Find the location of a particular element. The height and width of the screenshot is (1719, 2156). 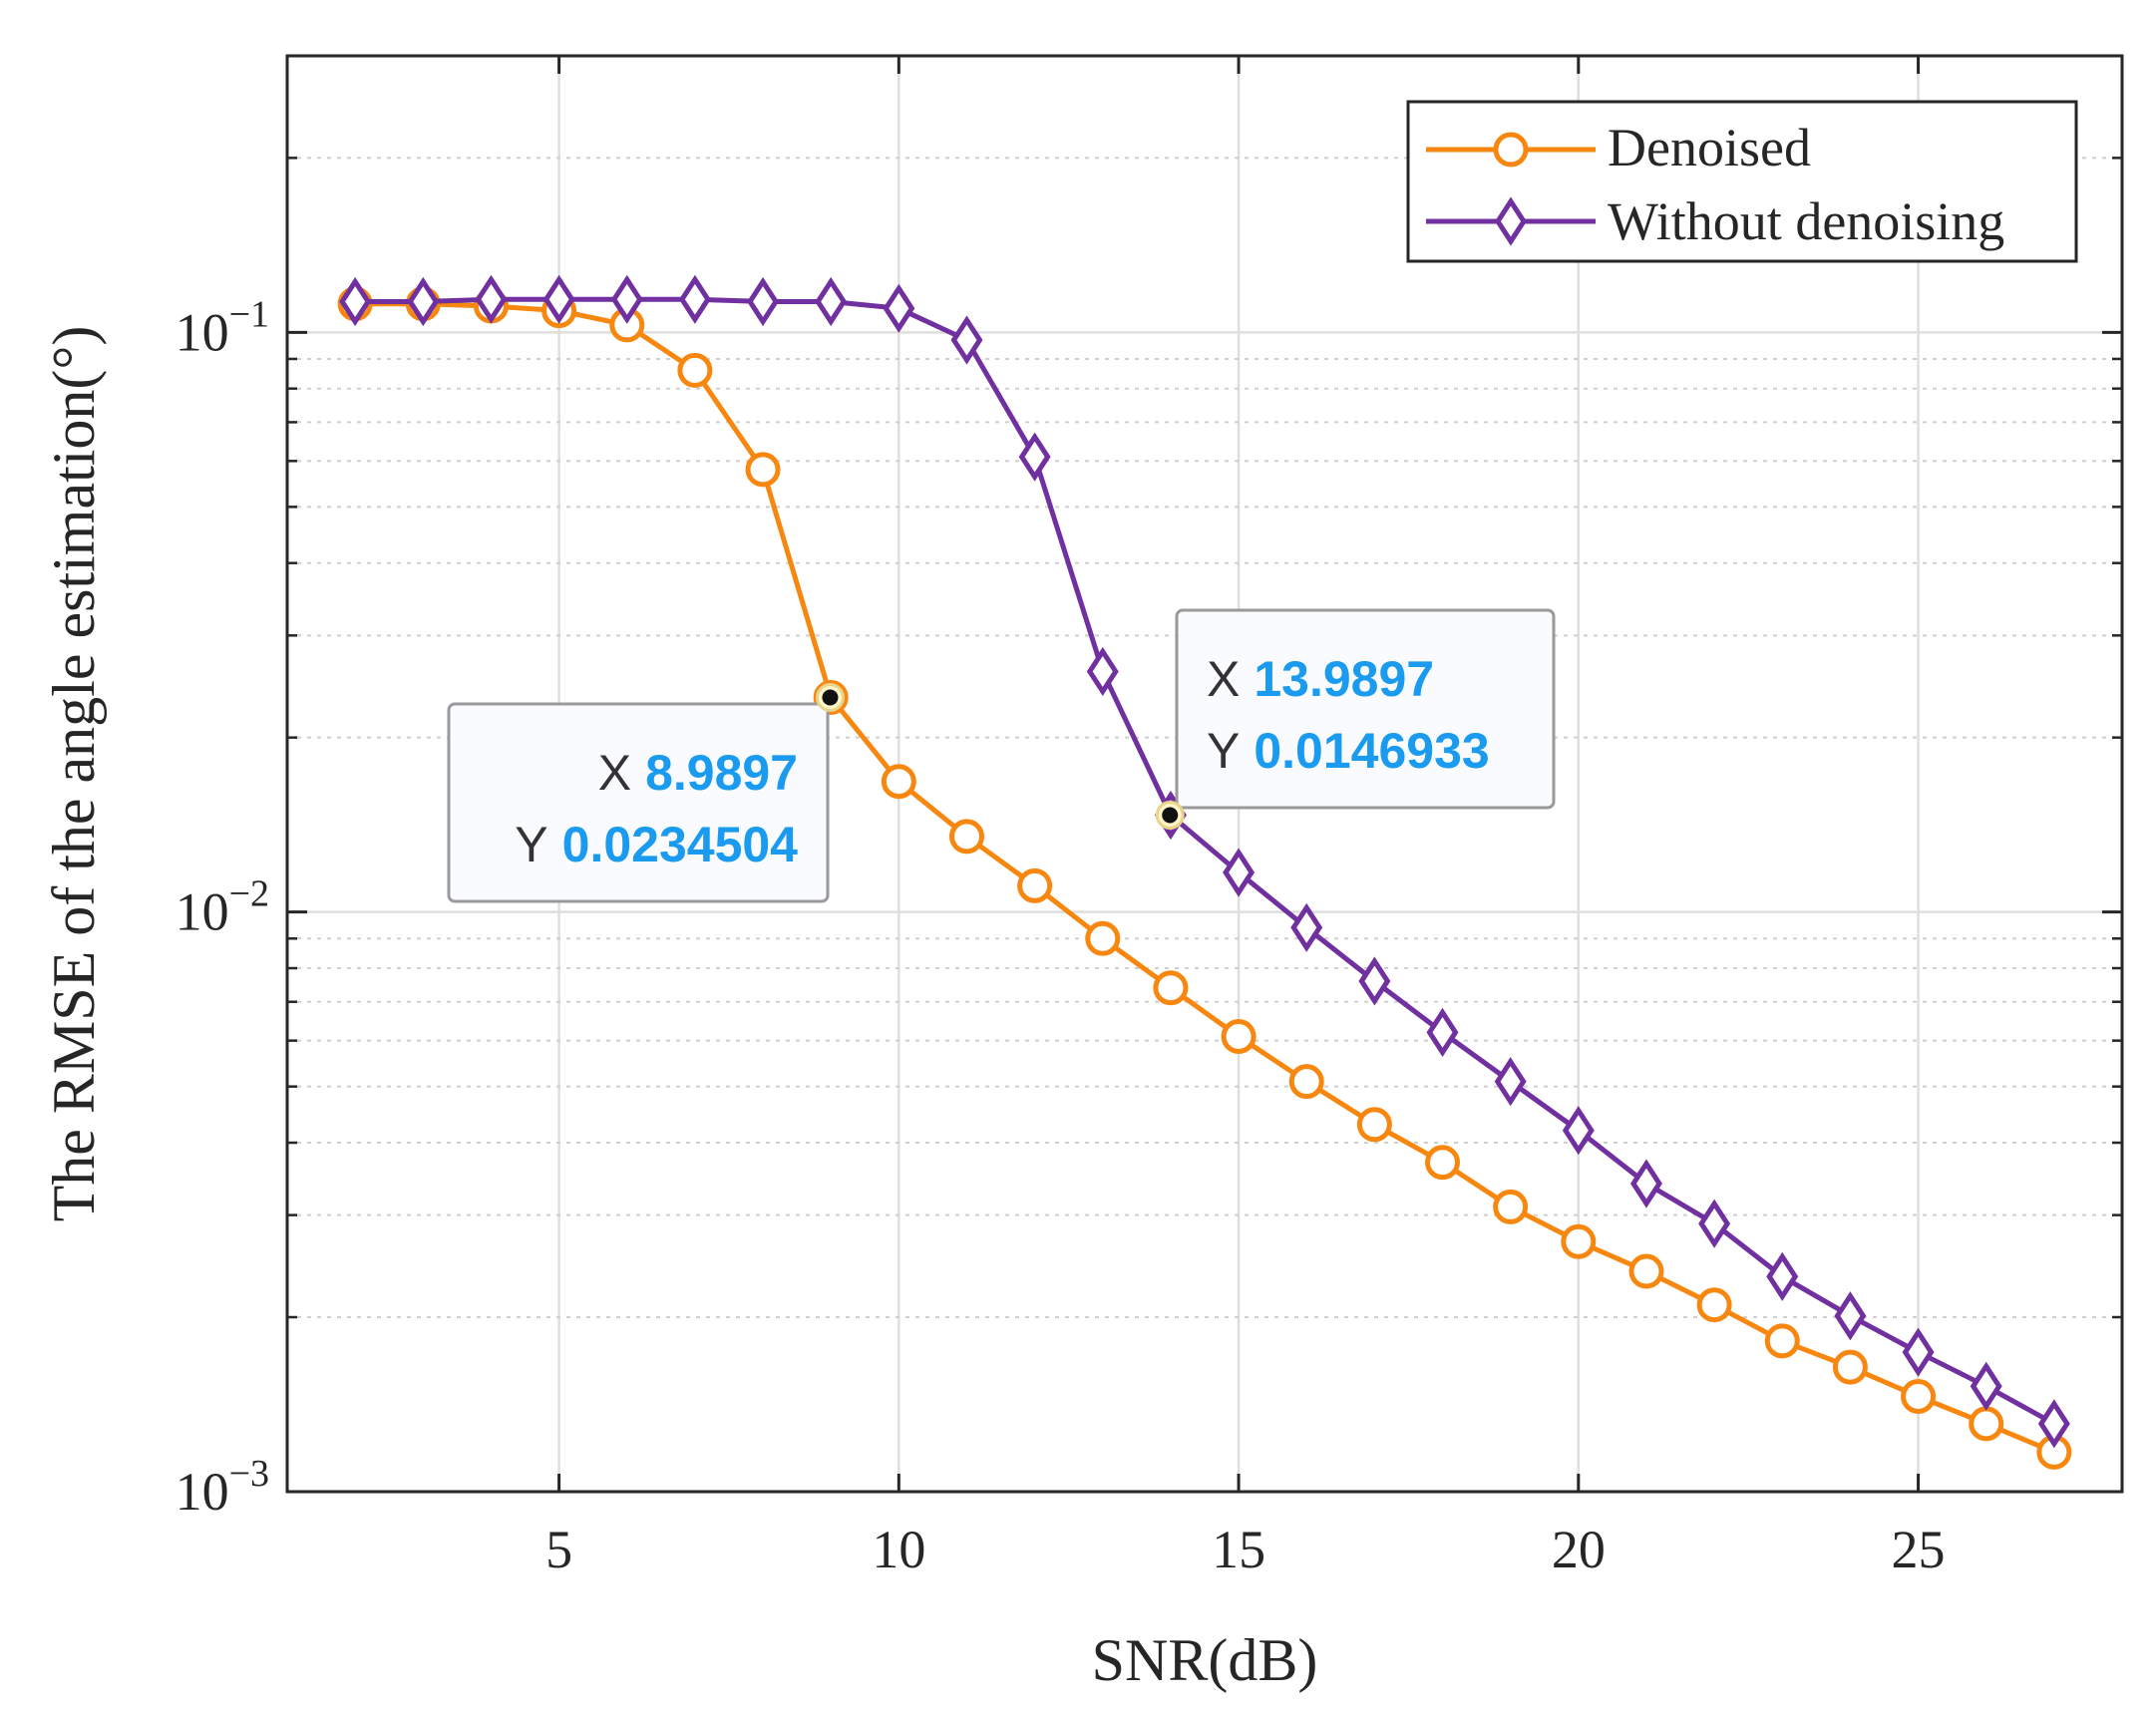

x-axis-label: SNR(dB) is located at coordinates (1205, 1660).